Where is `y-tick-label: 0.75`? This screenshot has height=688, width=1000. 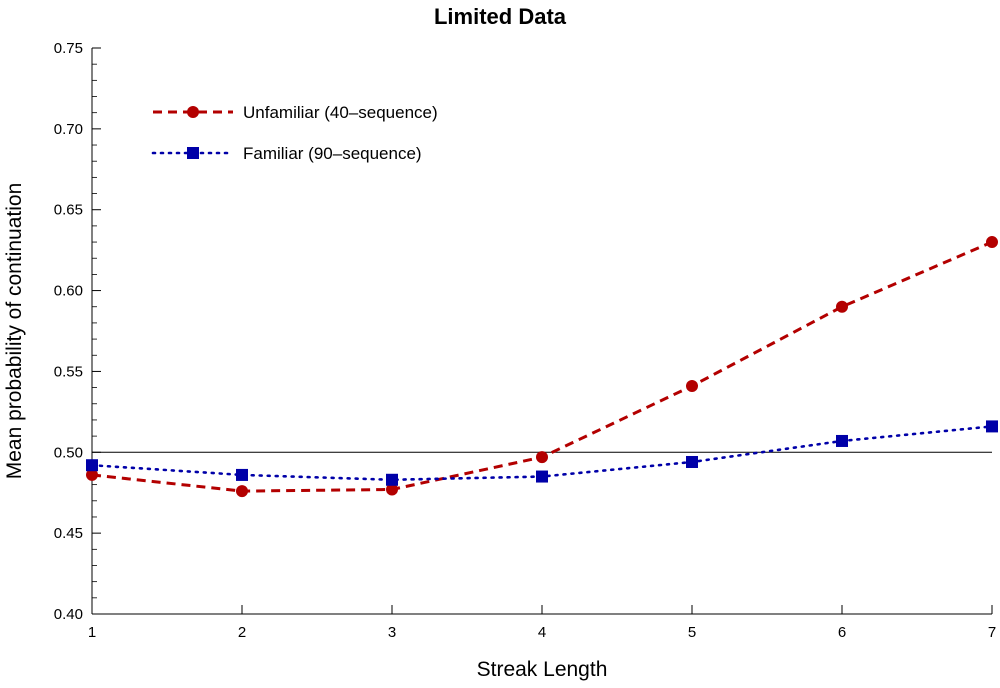 y-tick-label: 0.75 is located at coordinates (68, 48).